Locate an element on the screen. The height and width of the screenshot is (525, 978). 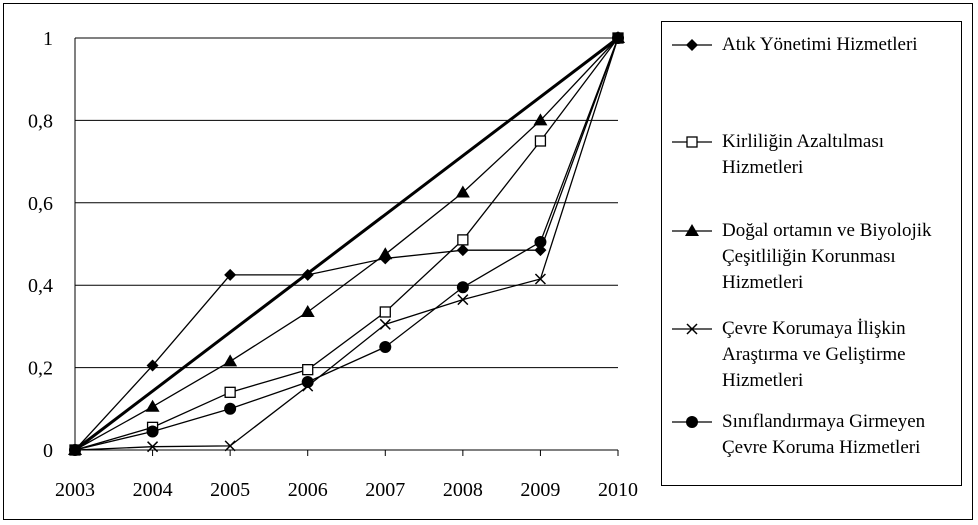
y-tick-label: 0,8 is located at coordinates (40, 121).